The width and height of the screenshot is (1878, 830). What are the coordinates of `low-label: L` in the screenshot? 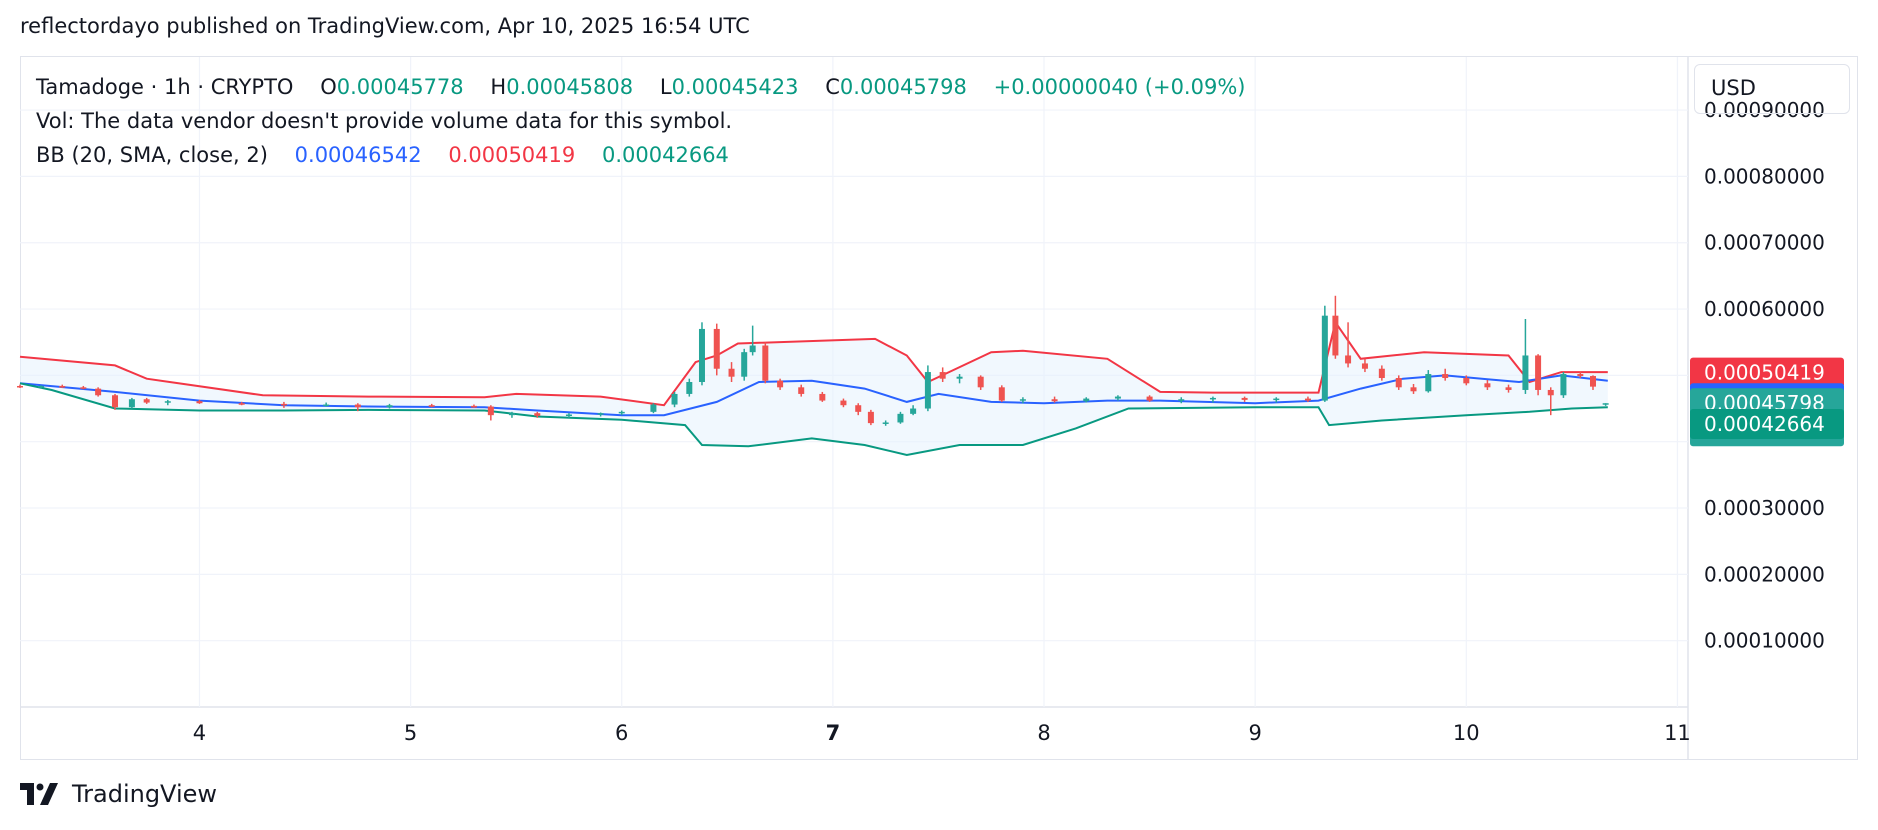 It's located at (665, 87).